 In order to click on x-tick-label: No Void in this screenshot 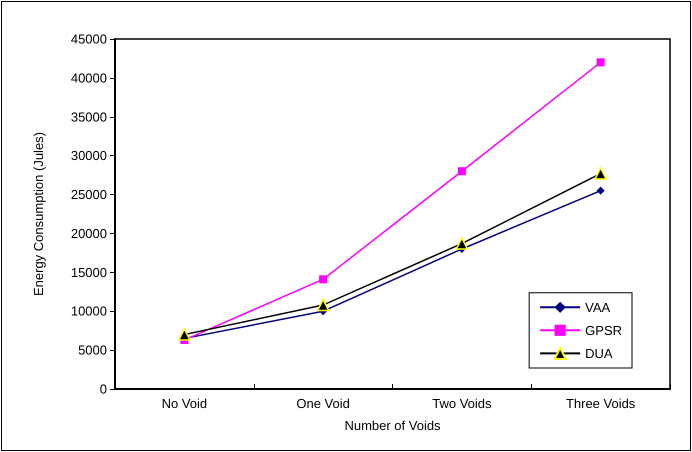, I will do `click(185, 403)`.